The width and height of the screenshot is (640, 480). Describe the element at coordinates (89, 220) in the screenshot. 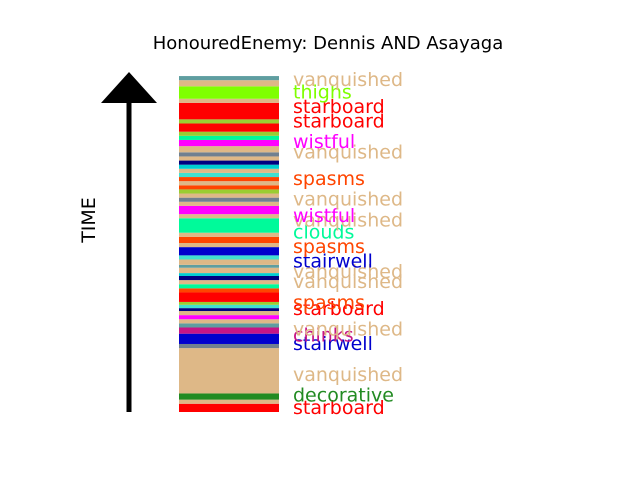

I see `y-axis-label: TIME` at that location.